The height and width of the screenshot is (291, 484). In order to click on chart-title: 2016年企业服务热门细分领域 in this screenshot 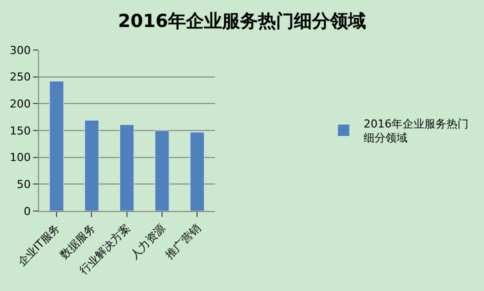, I will do `click(242, 21)`.